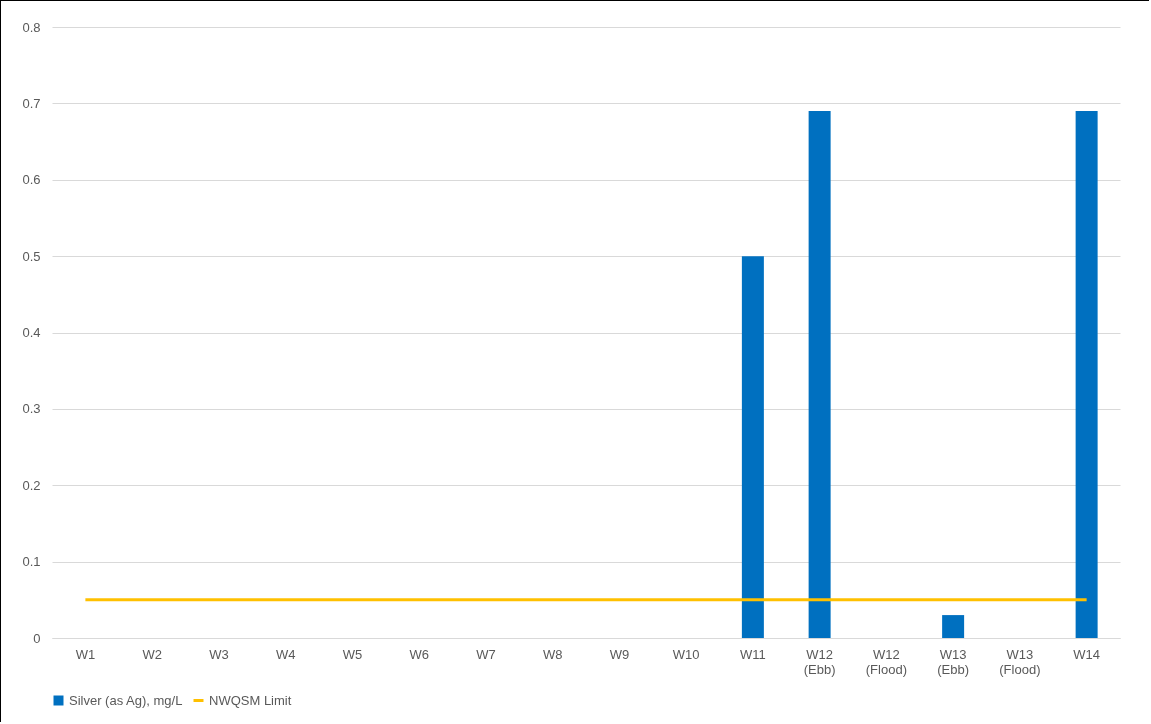 The width and height of the screenshot is (1151, 724). I want to click on x-tick-label: W14, so click(1086, 654).